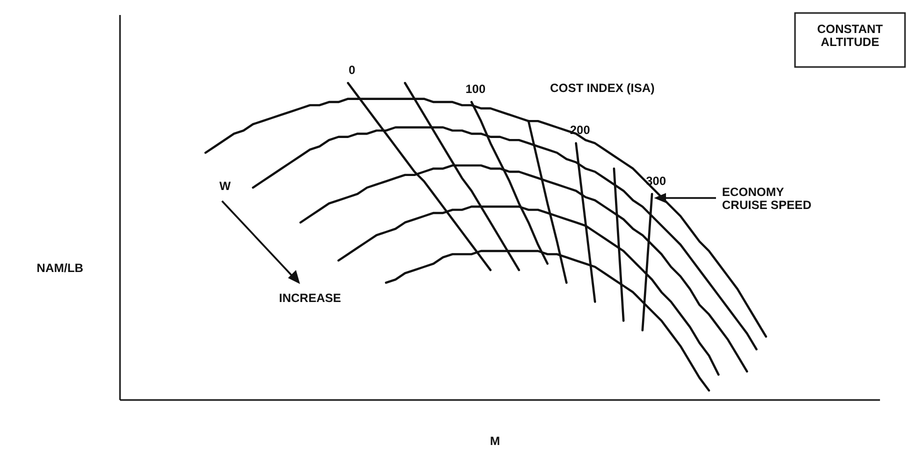  Describe the element at coordinates (850, 35) in the screenshot. I see `text: CONSTANT ALTITUDE` at that location.